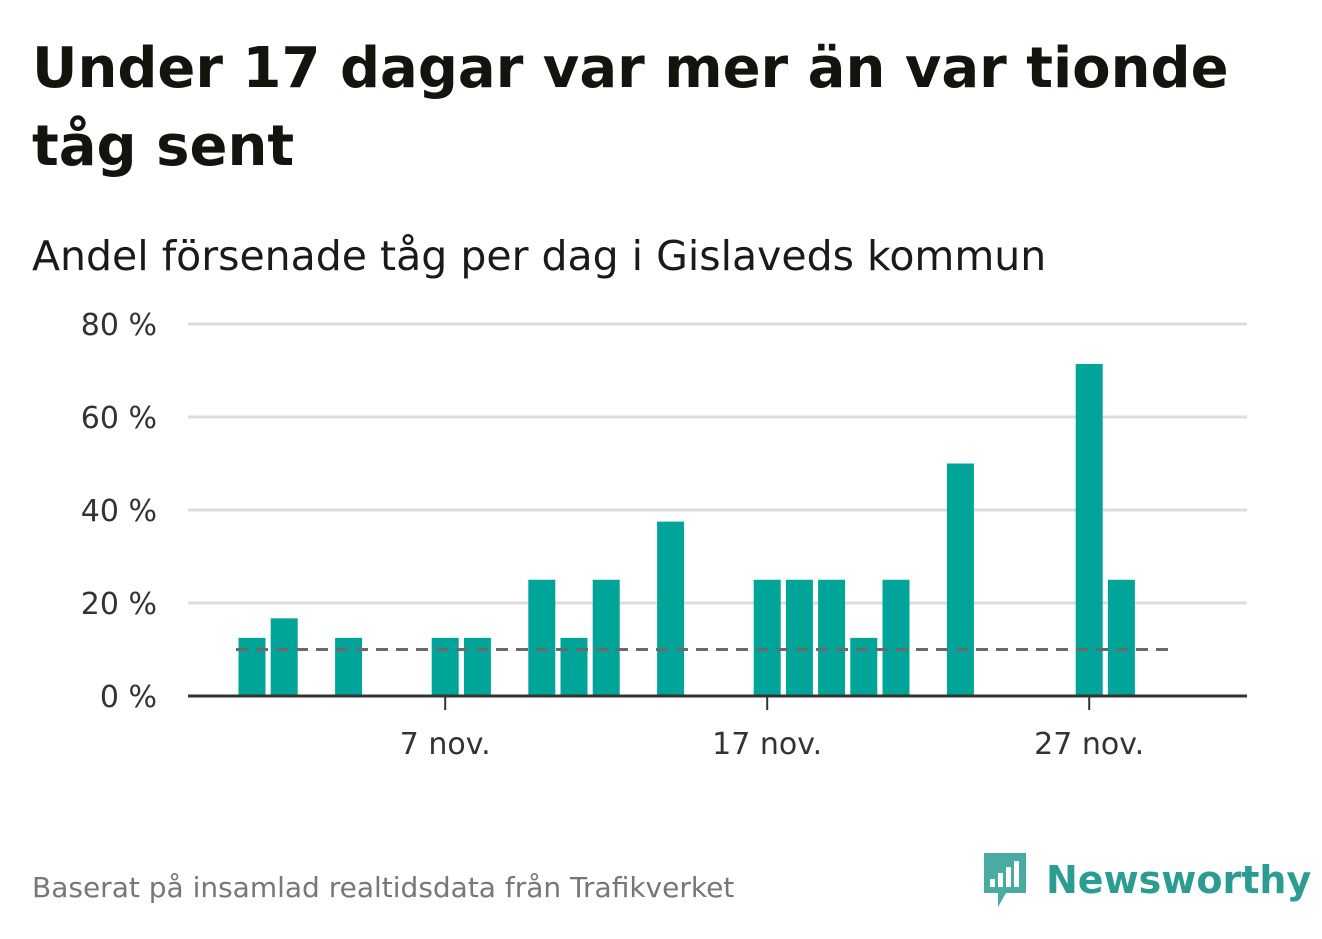 This screenshot has width=1322, height=939. Describe the element at coordinates (1005, 880) in the screenshot. I see `newsworthy-logo-icon` at that location.